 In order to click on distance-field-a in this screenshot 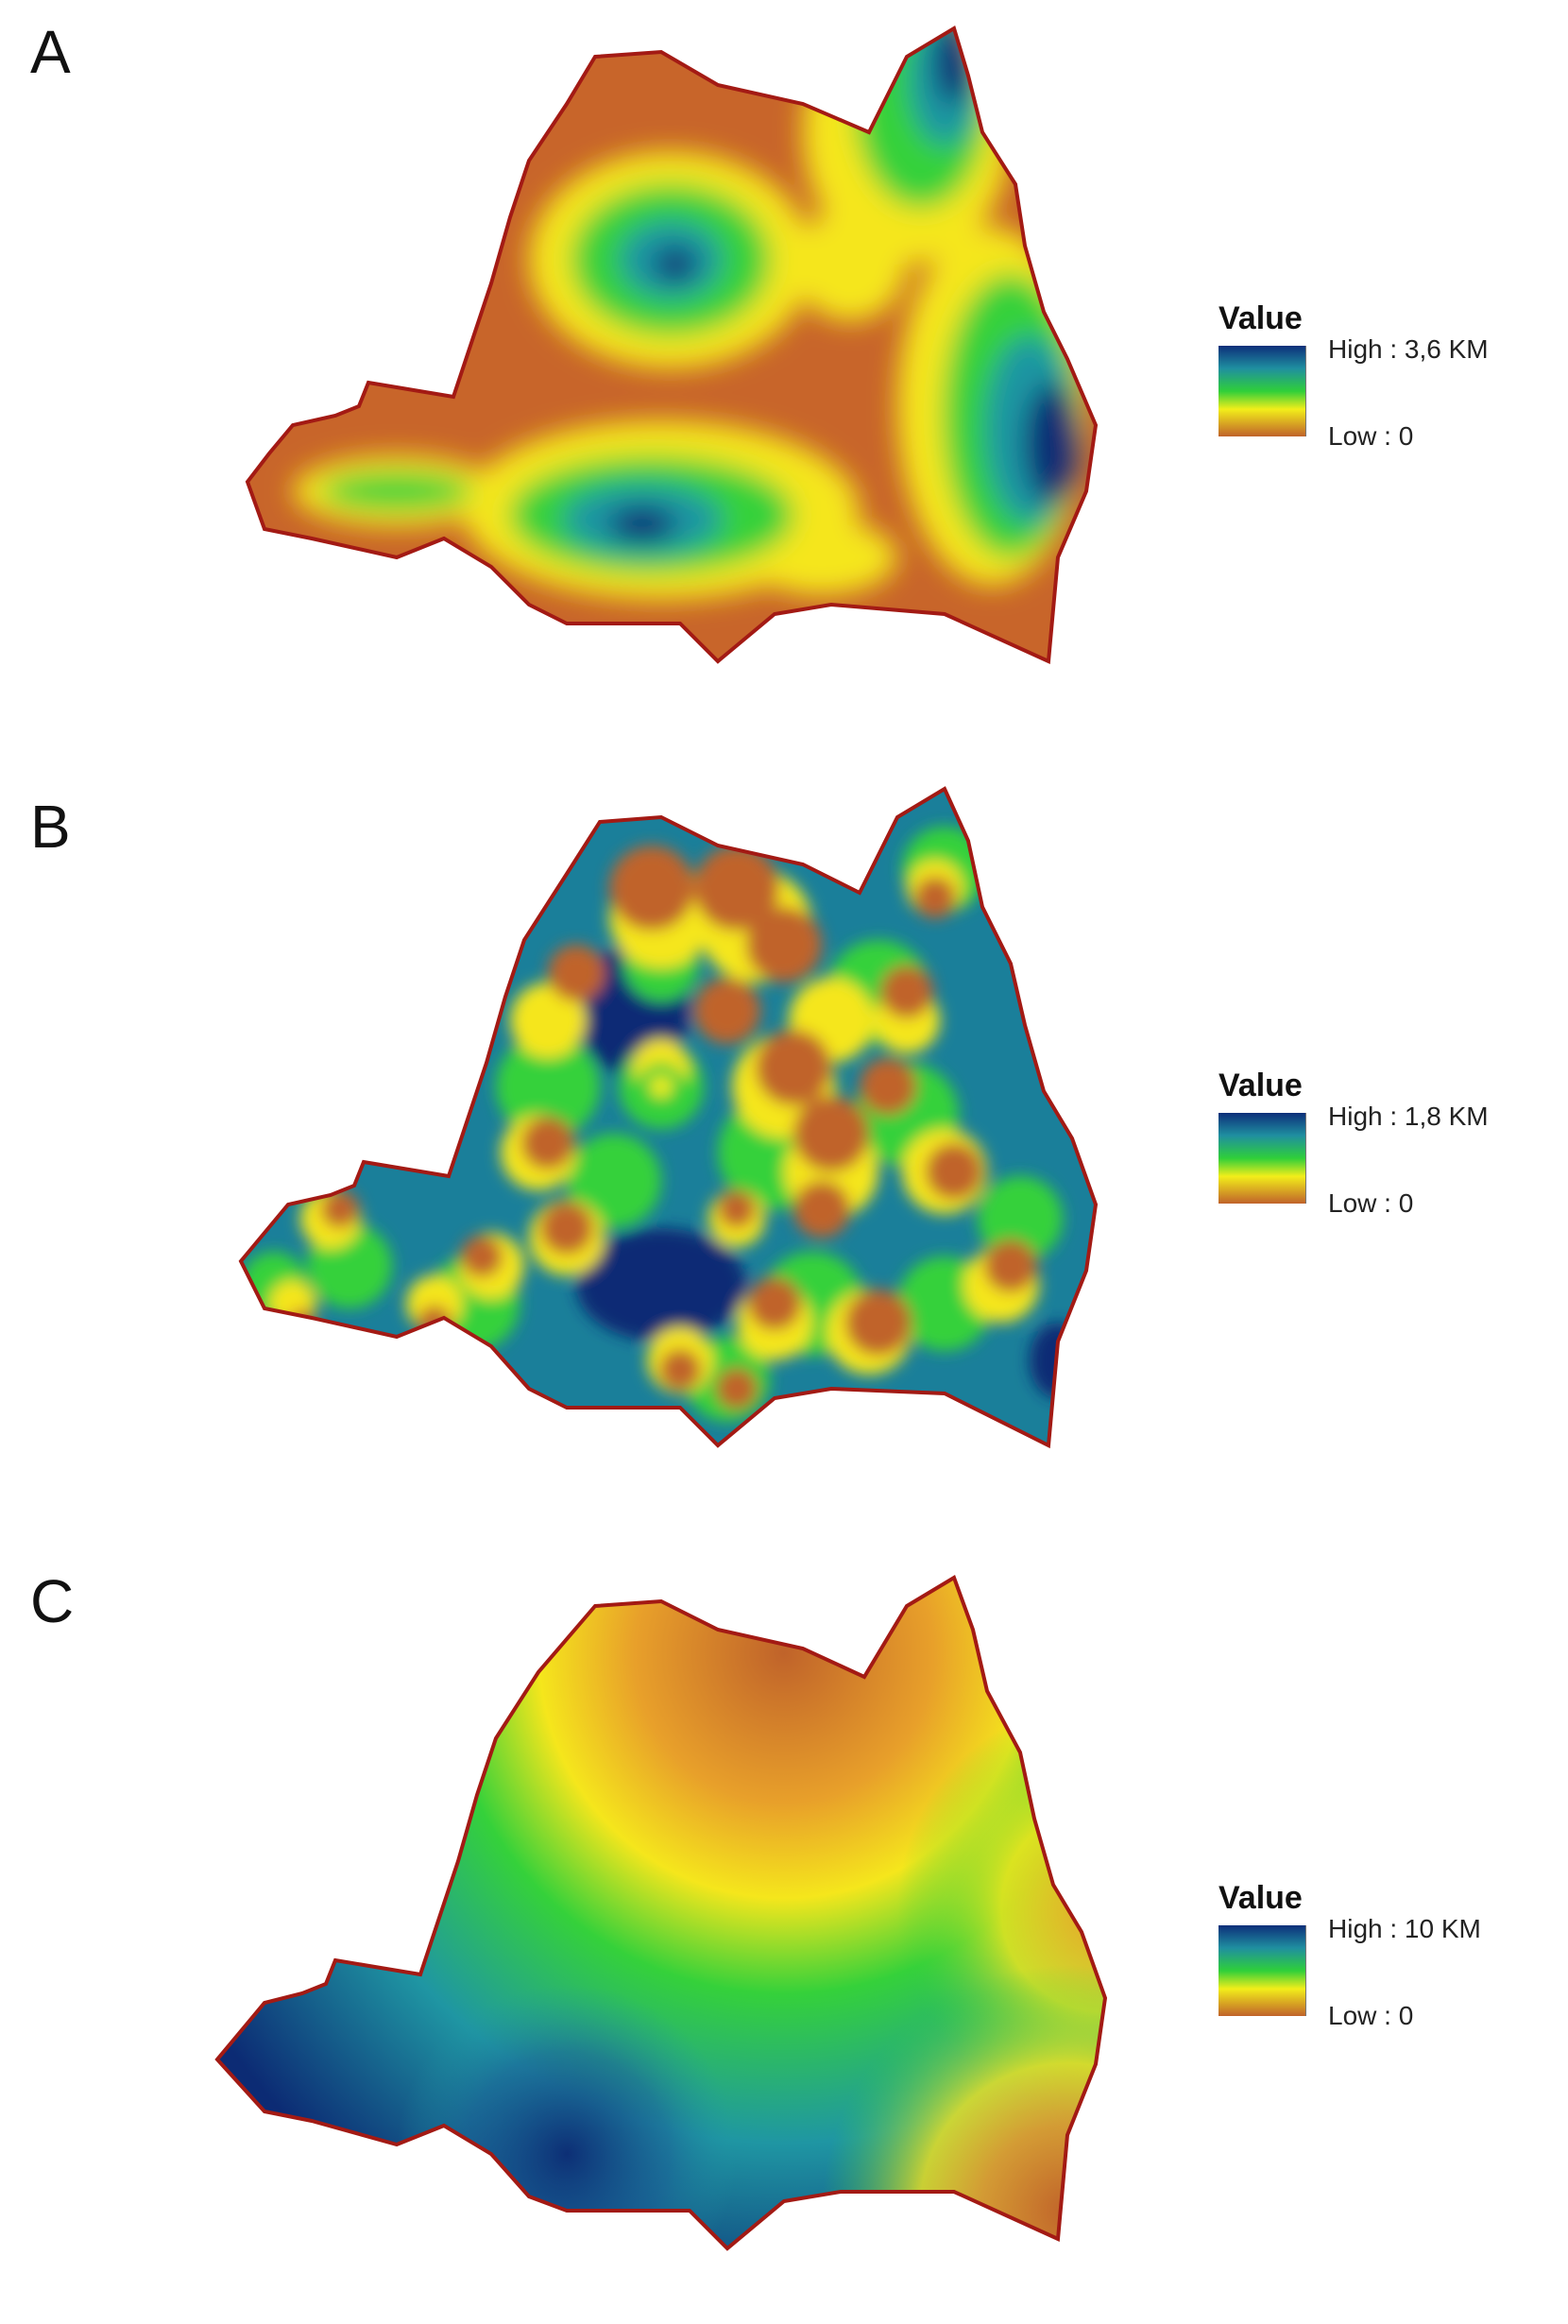, I will do `click(689, 314)`.